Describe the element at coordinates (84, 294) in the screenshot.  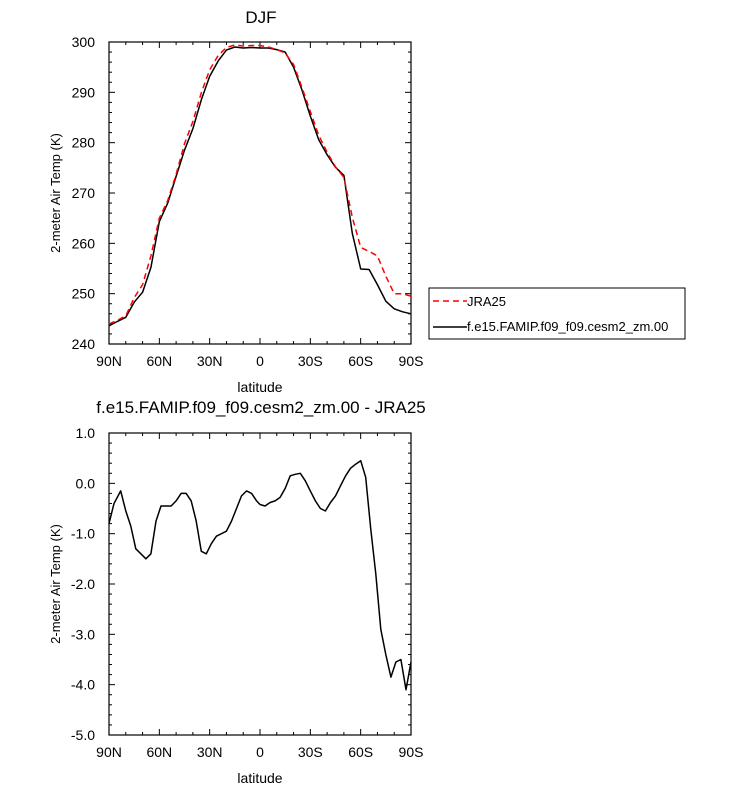
I see `top-y-tick-label: 250` at that location.